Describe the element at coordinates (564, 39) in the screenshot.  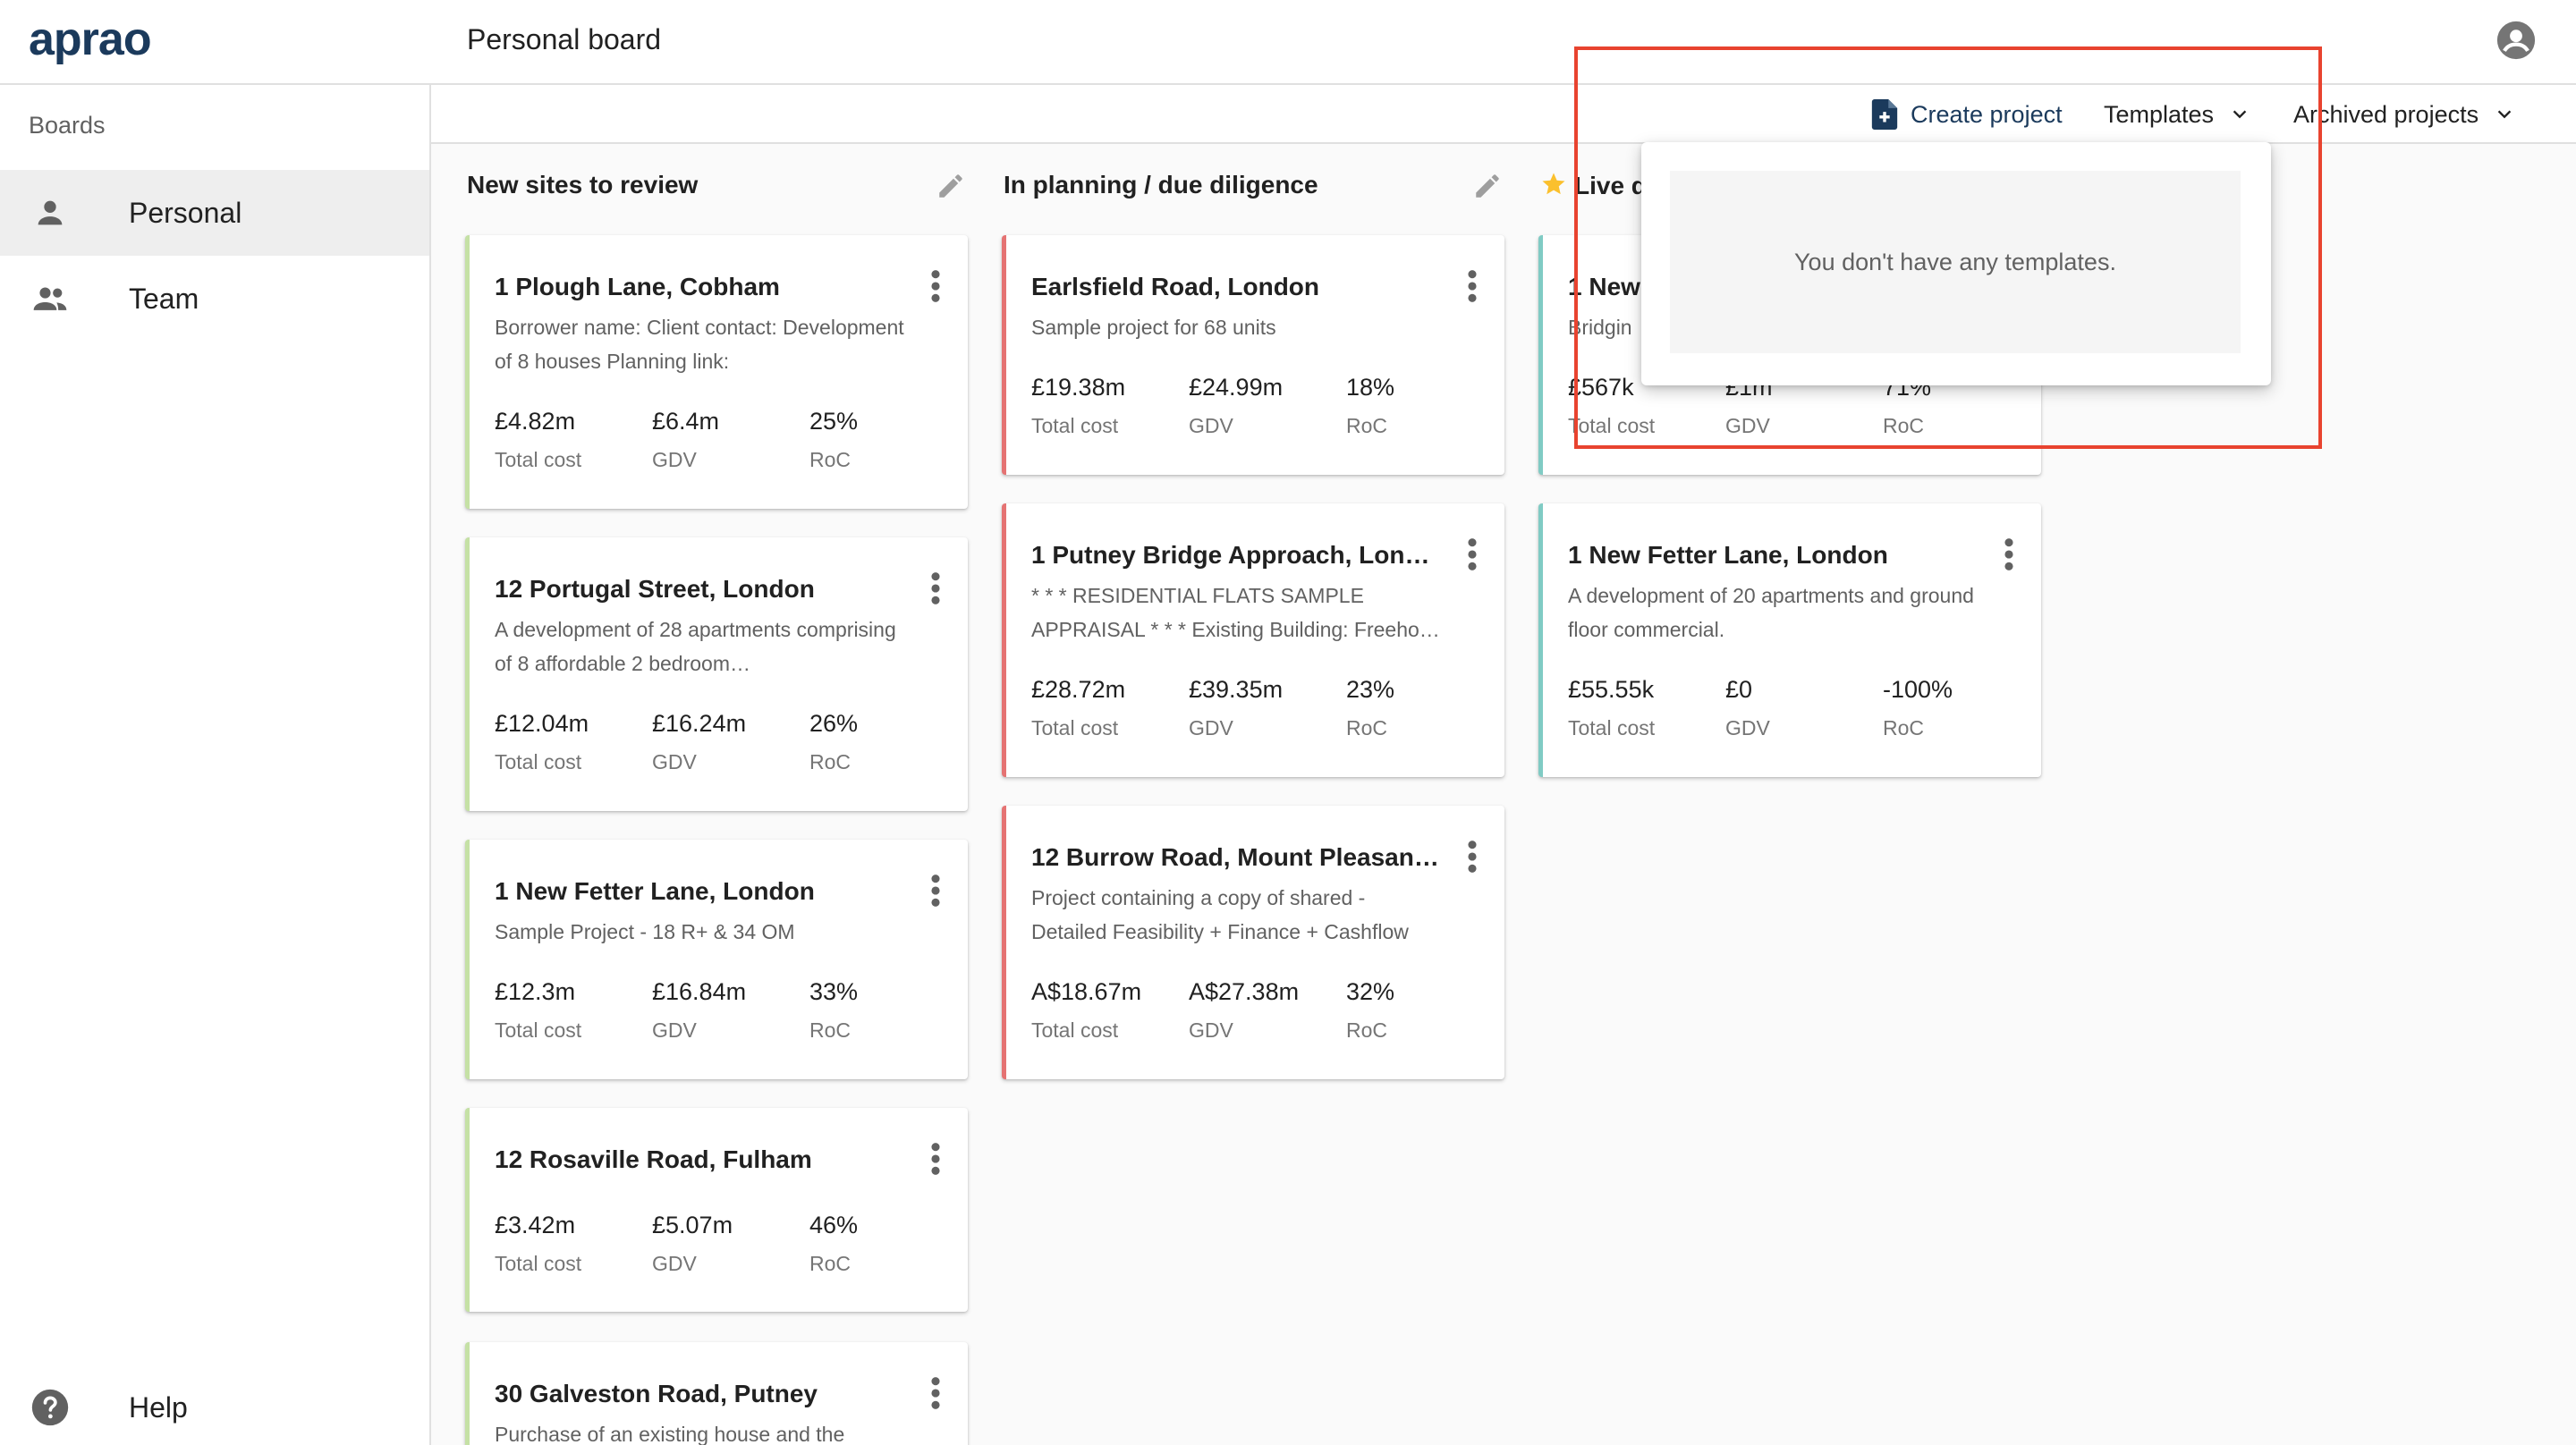
I see `page-title: Personal board` at that location.